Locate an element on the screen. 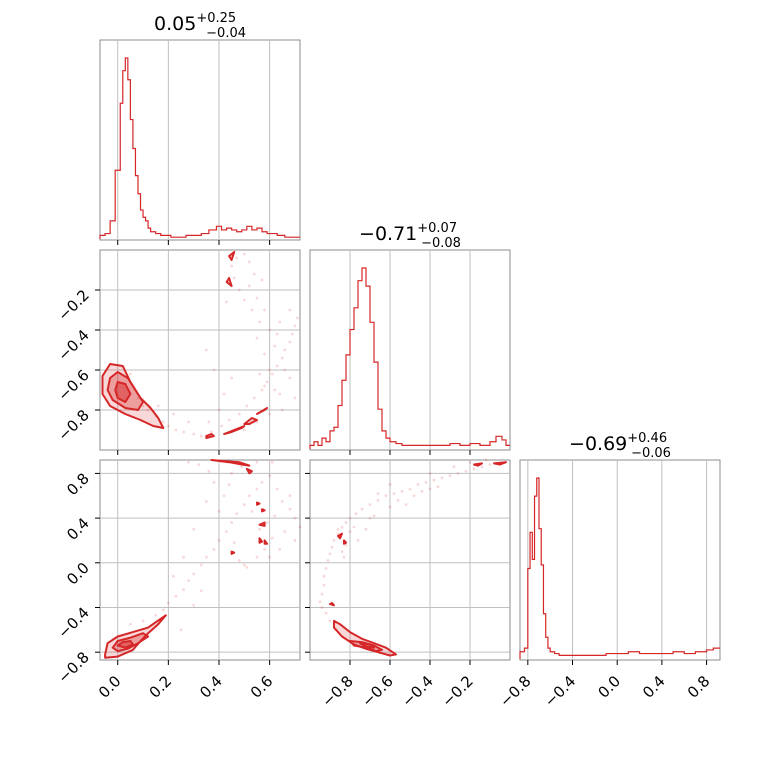 The width and height of the screenshot is (760, 760). xtick-label-p2-1: −0.4 is located at coordinates (560, 691).